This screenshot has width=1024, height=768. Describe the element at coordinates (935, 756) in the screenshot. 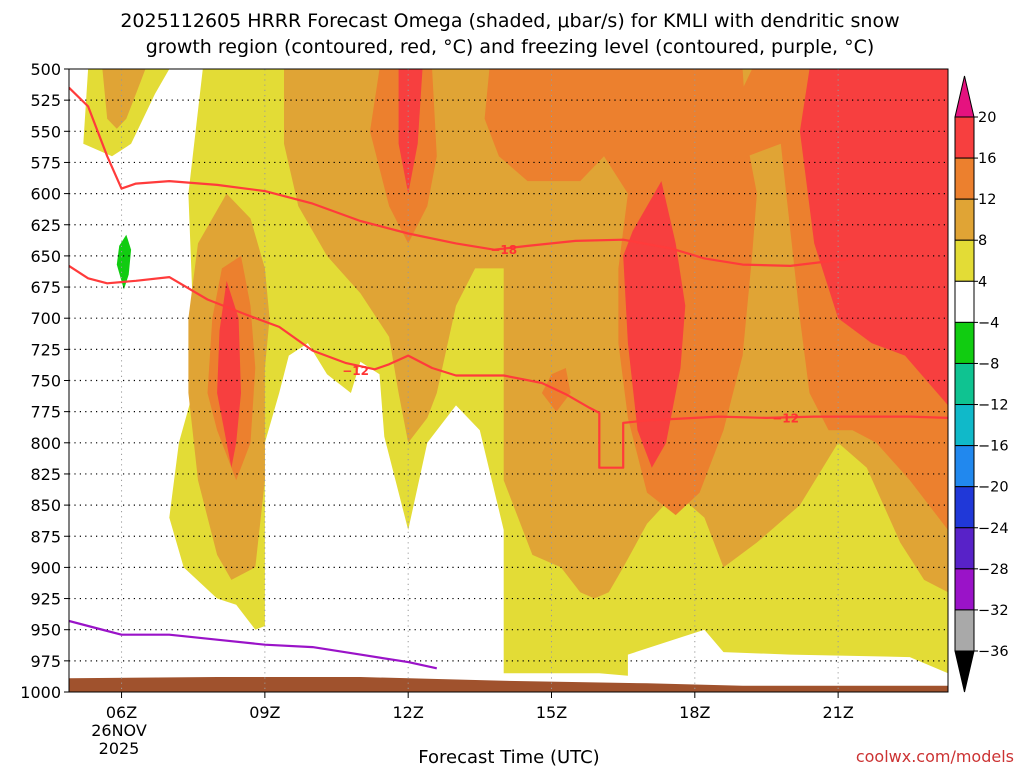

I see `credit-text: coolwx.com/models` at that location.